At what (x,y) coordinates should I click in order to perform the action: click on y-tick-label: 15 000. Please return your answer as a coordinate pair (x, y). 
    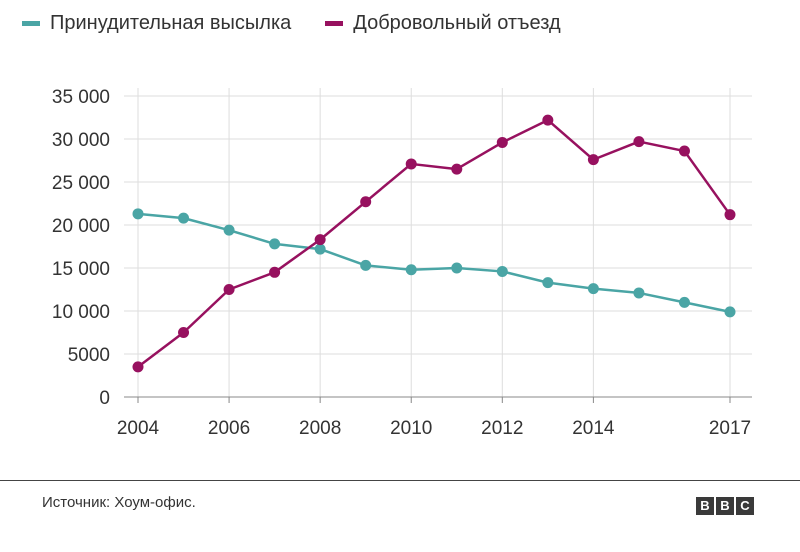
    Looking at the image, I should click on (81, 269).